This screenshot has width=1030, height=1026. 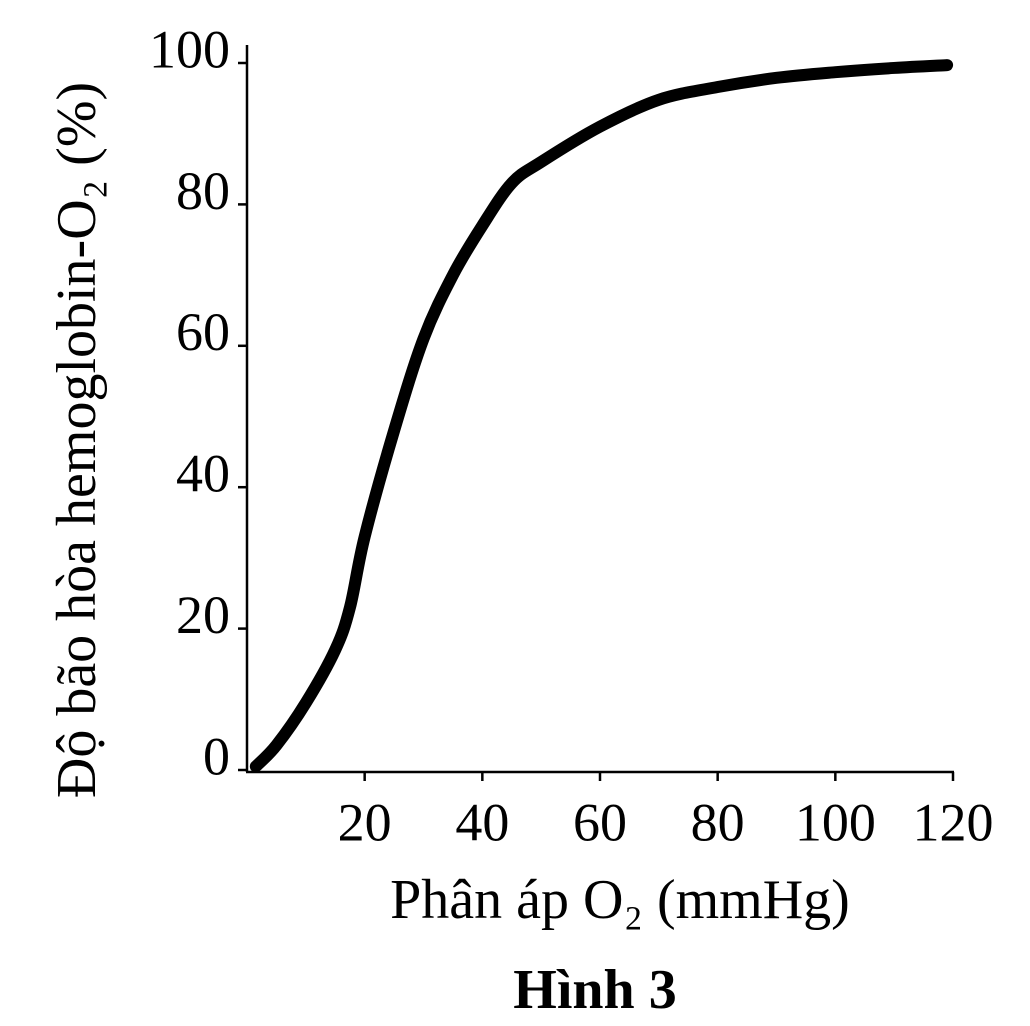 What do you see at coordinates (203, 474) in the screenshot?
I see `y-tick-label: 40` at bounding box center [203, 474].